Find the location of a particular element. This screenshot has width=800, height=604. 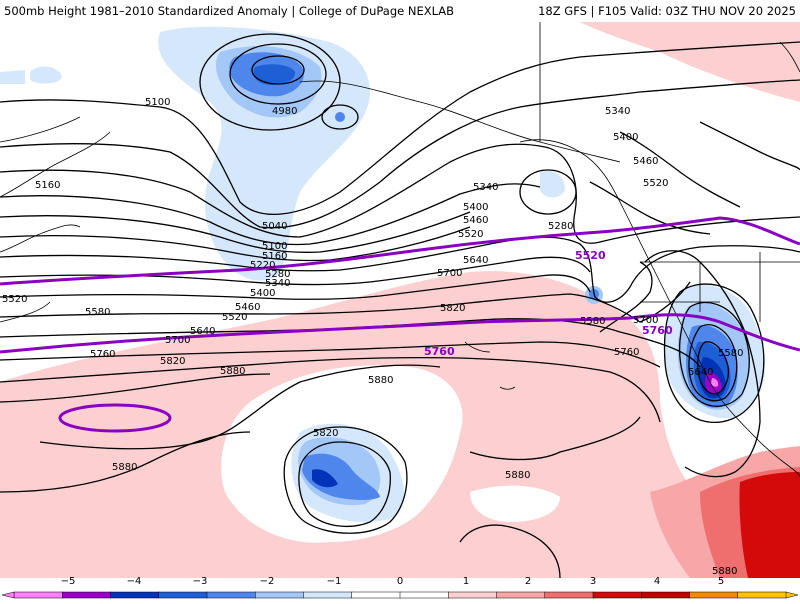

legend-tick-labels: −5 −4 −3 −2 −1 0 1 2 3 4 5 is located at coordinates (393, 581).